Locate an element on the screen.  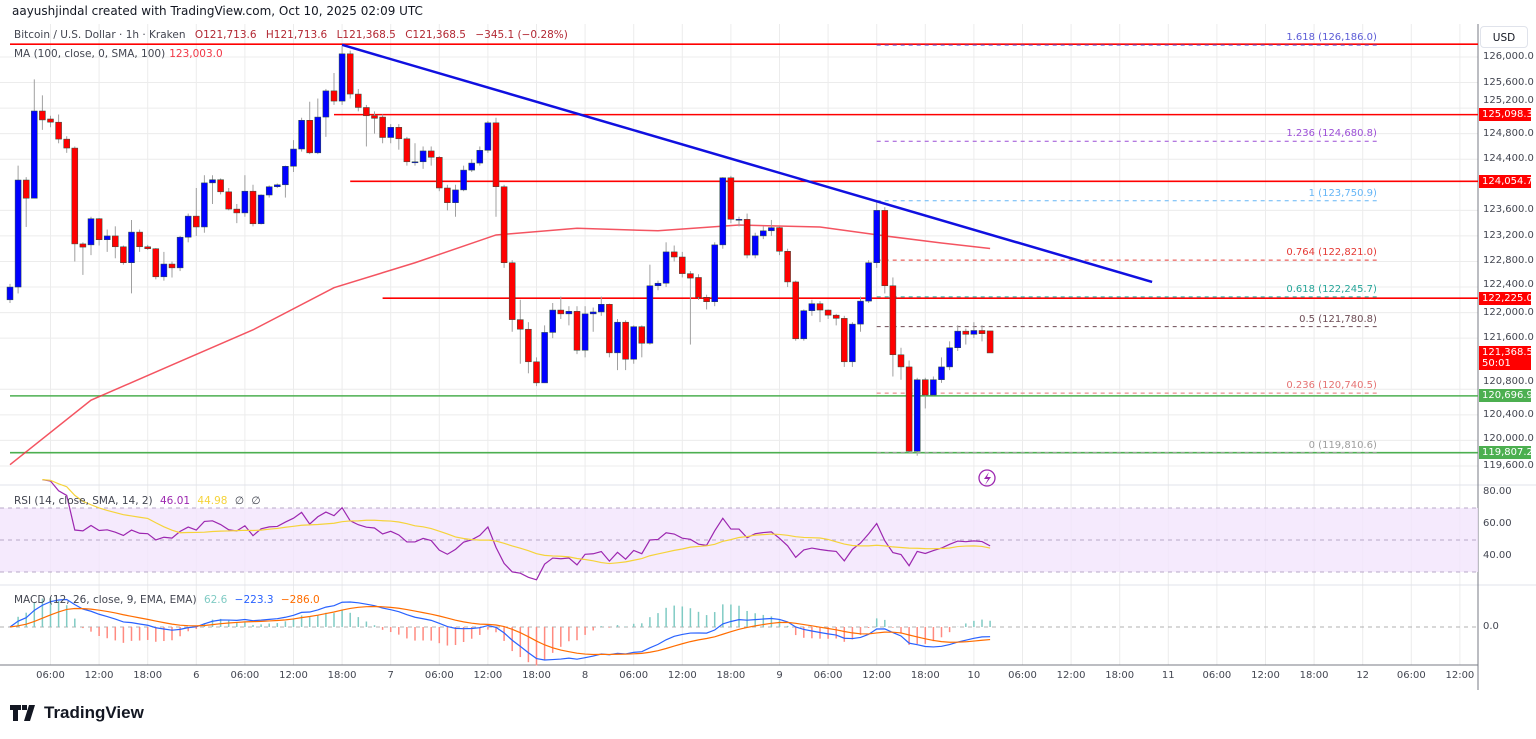
price-badge: 122,225.0 is located at coordinates (1506, 298).